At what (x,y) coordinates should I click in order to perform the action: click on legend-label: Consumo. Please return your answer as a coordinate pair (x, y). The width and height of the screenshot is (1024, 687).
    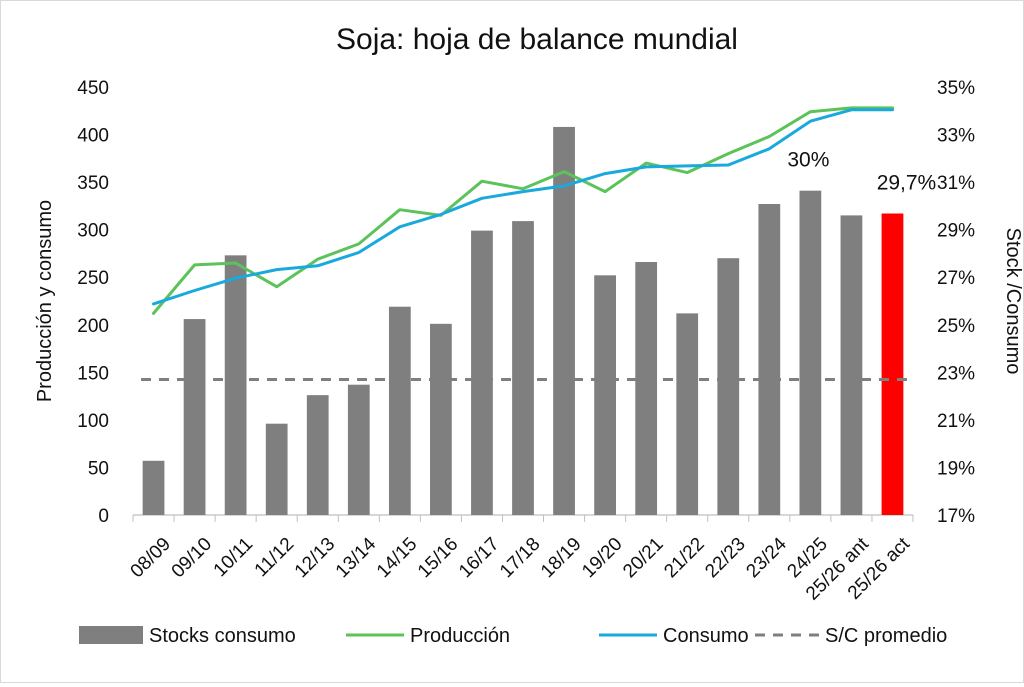
    Looking at the image, I should click on (706, 636).